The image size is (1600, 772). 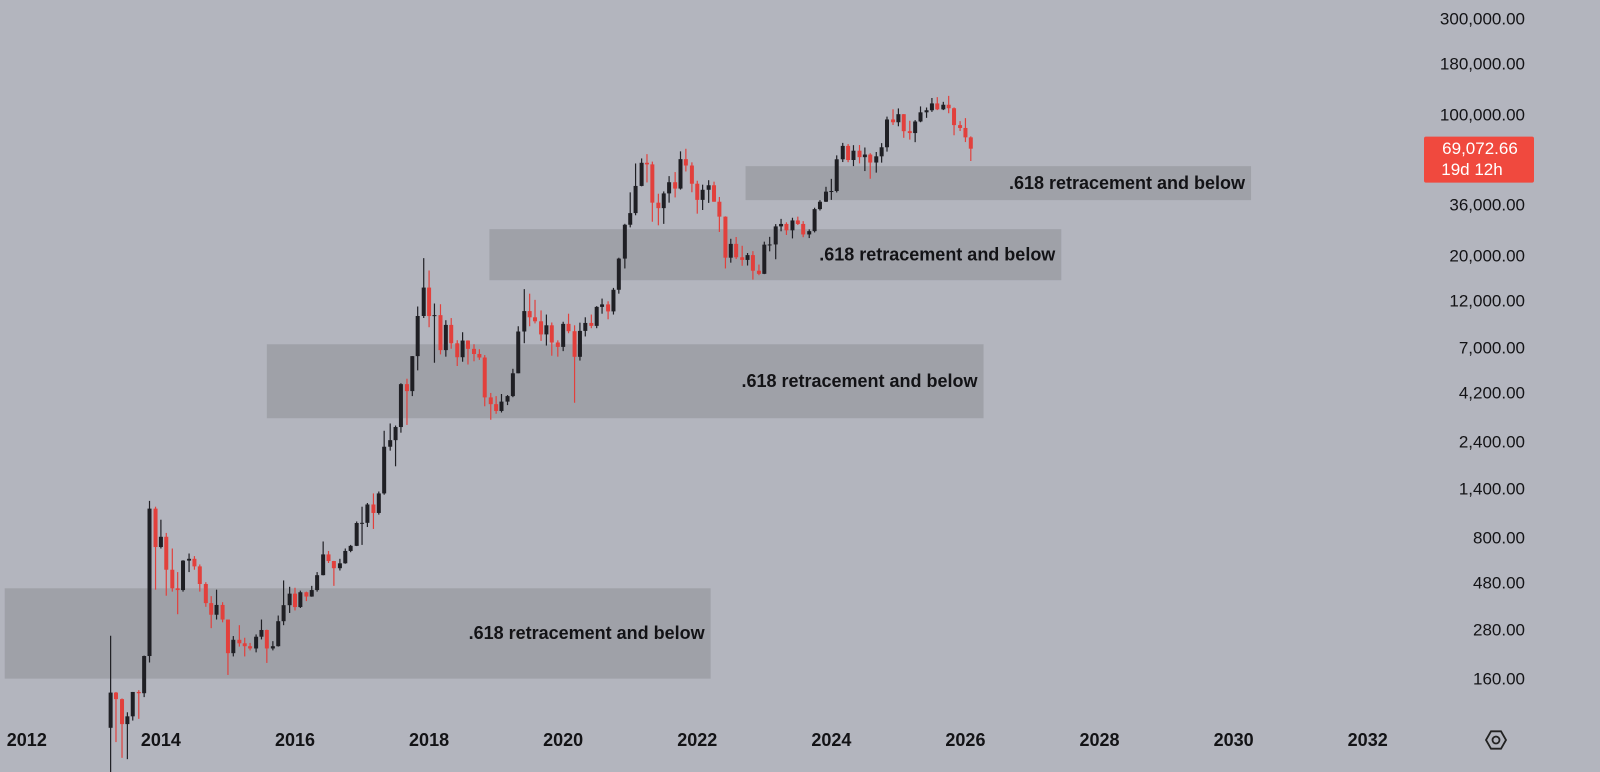 What do you see at coordinates (1480, 148) in the screenshot?
I see `last-price-label: 69,072.66` at bounding box center [1480, 148].